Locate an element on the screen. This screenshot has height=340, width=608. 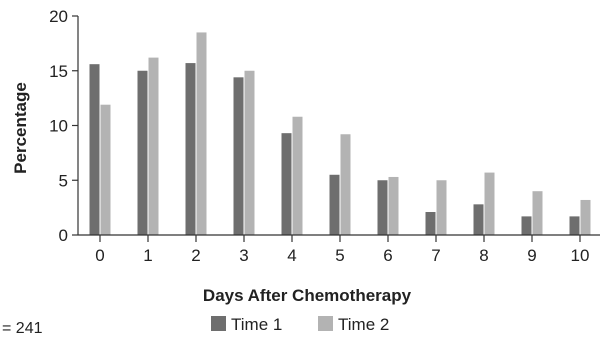
x-tick-label: 4 is located at coordinates (291, 255).